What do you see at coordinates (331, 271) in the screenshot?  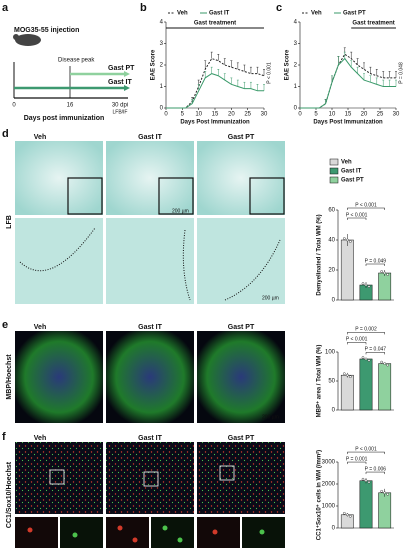 I see `y-tick-label: 20` at bounding box center [331, 271].